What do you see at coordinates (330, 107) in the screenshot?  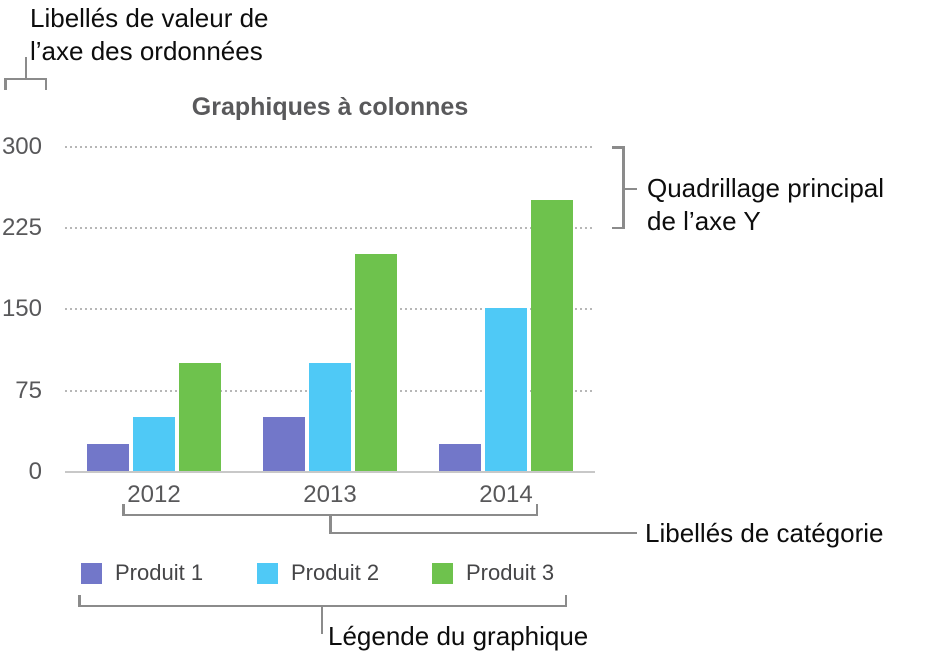 I see `chart-title: Graphiques à colonnes` at bounding box center [330, 107].